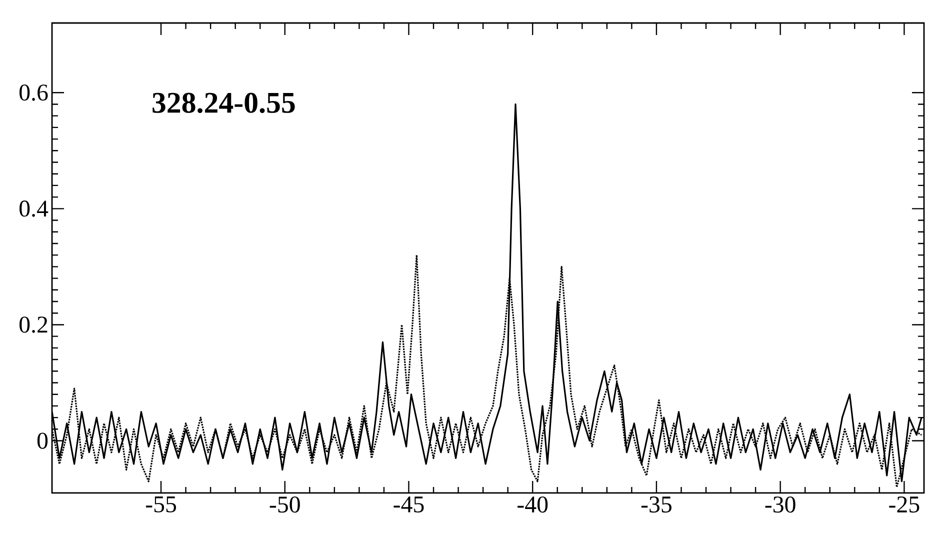 This screenshot has width=926, height=544. I want to click on x-tick-label: -50, so click(285, 504).